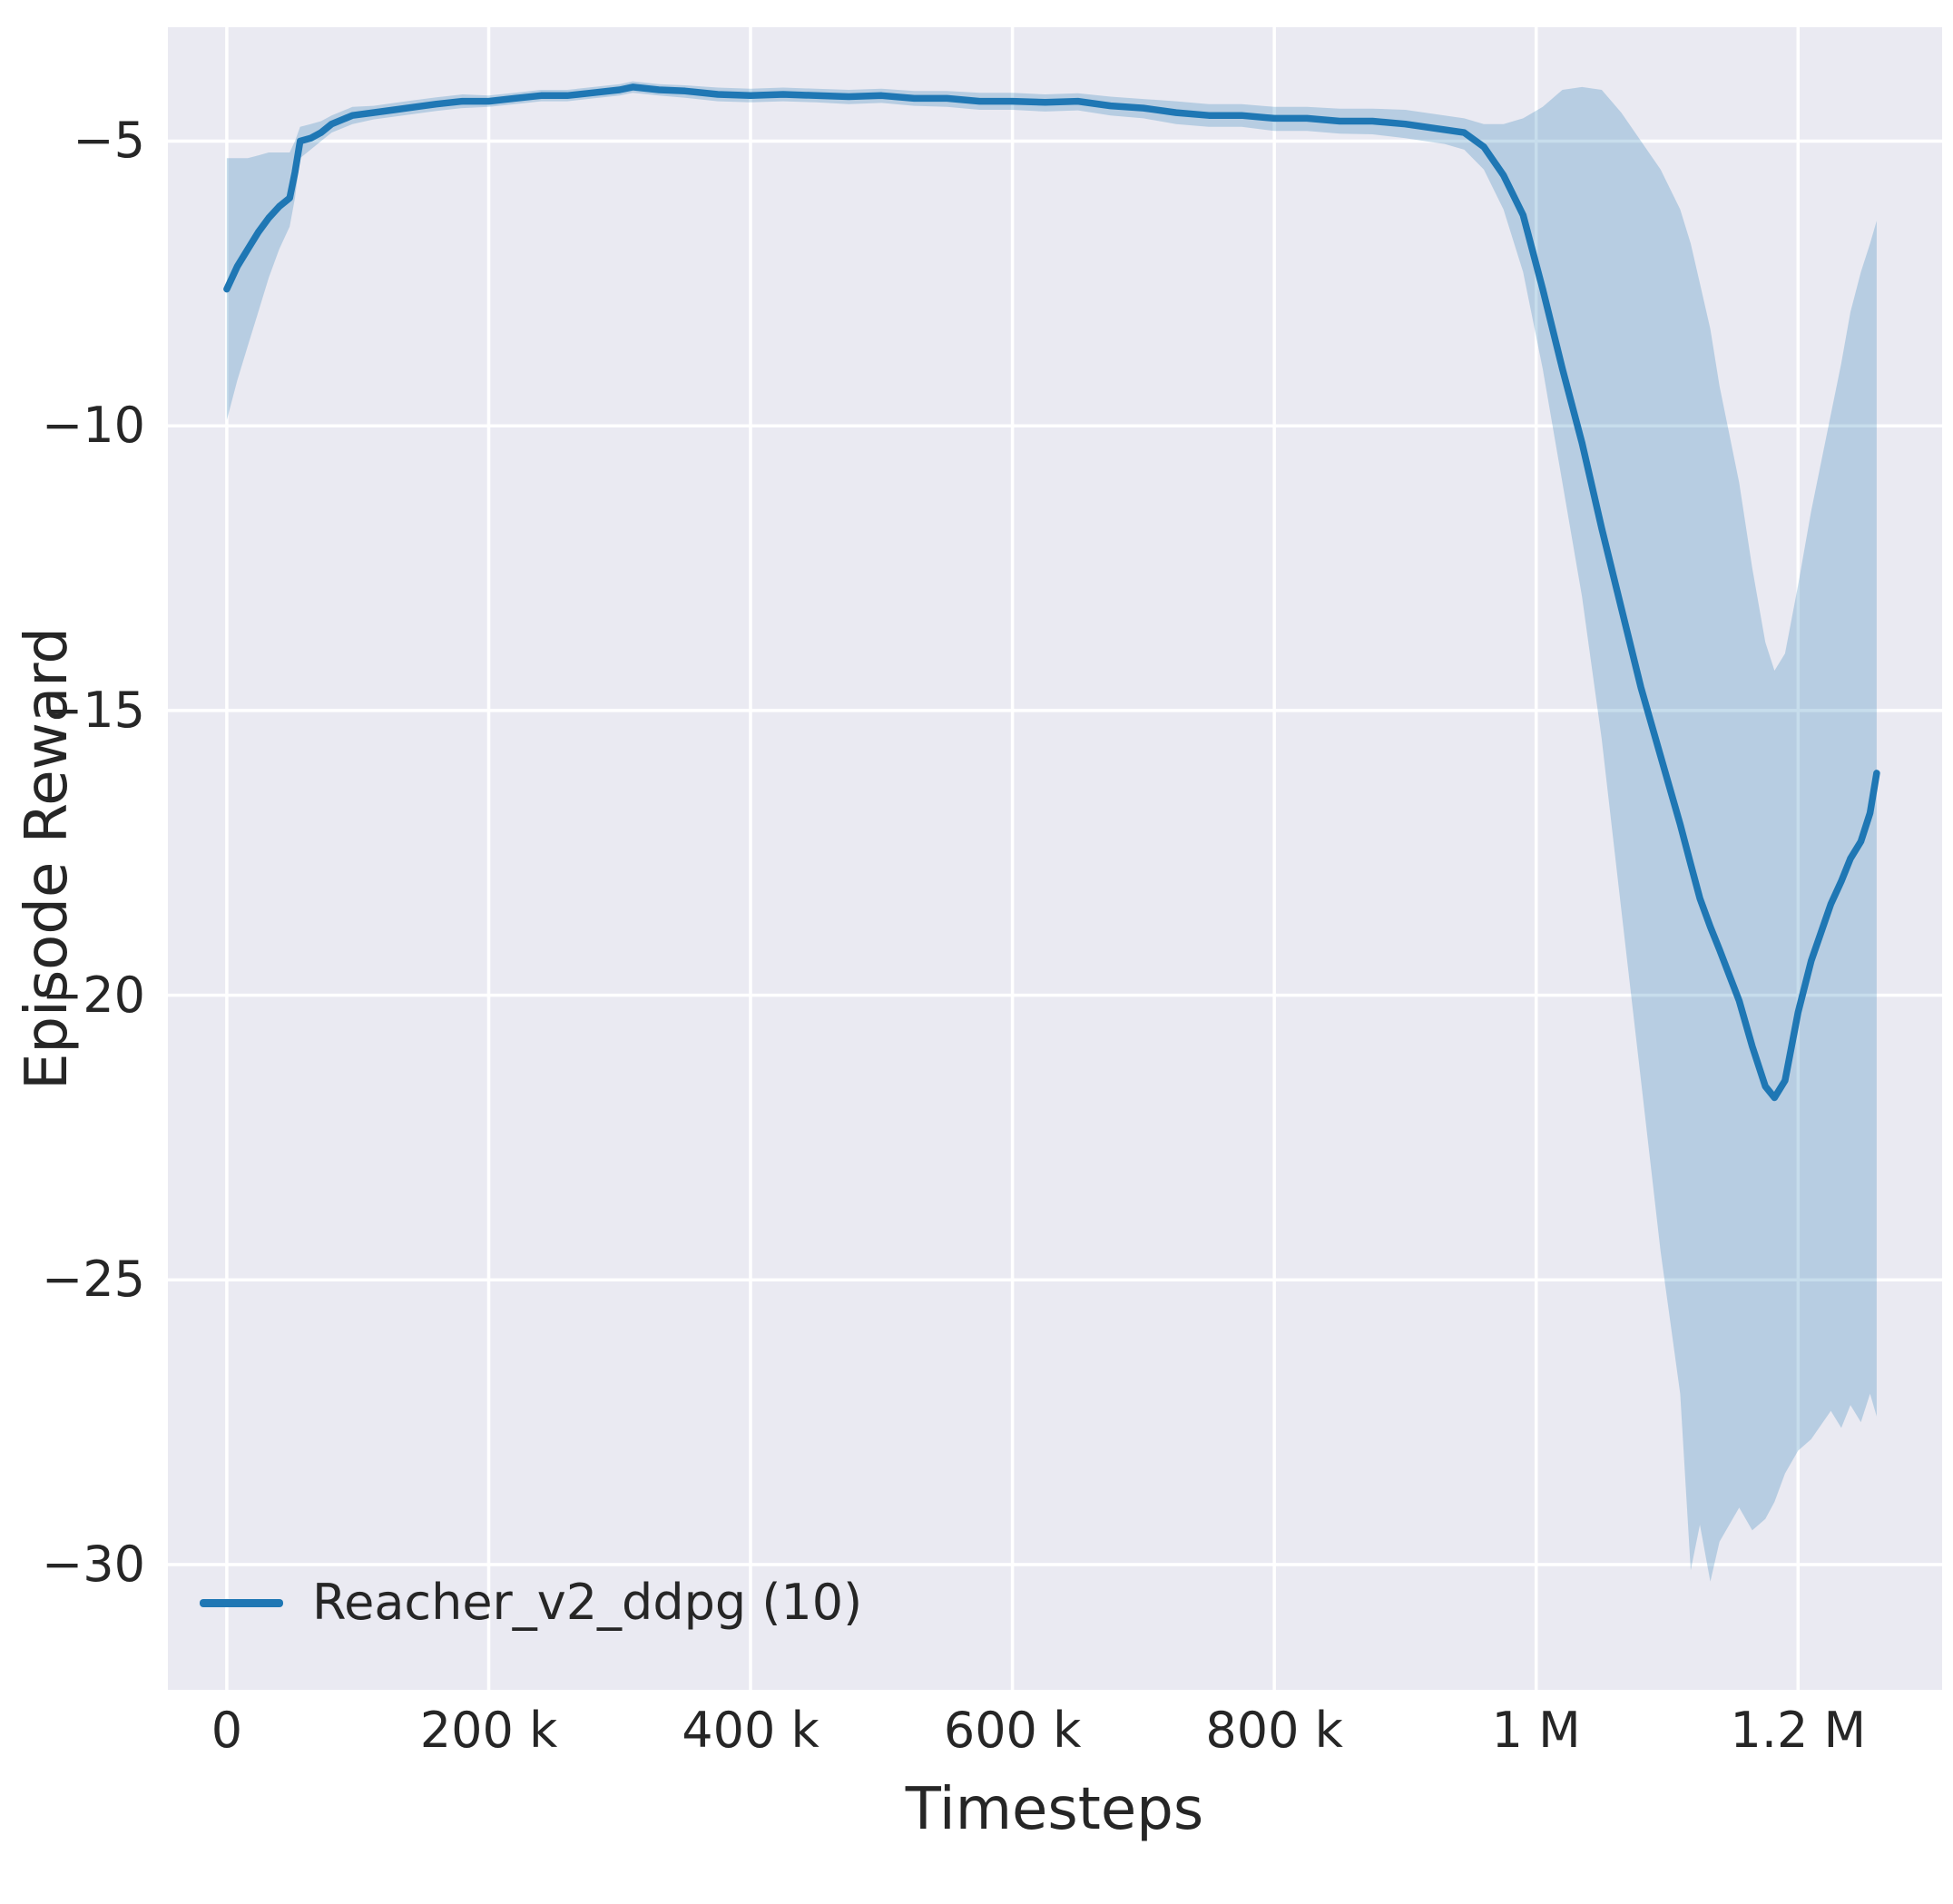  I want to click on y-tick-label: −15, so click(94, 710).